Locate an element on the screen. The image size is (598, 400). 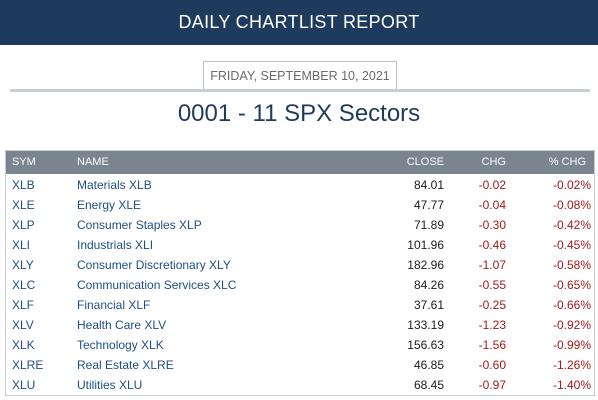
report-title: DAILY CHARTLIST REPORT is located at coordinates (299, 22).